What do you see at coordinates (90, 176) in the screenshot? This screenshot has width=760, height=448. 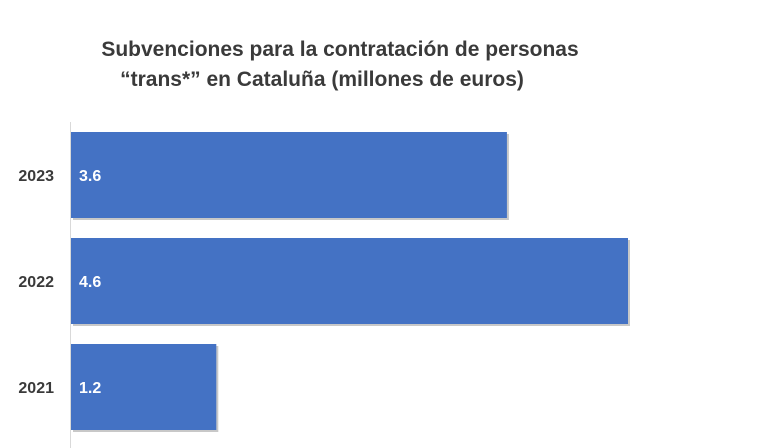 I see `data-label-2023: 3.6` at bounding box center [90, 176].